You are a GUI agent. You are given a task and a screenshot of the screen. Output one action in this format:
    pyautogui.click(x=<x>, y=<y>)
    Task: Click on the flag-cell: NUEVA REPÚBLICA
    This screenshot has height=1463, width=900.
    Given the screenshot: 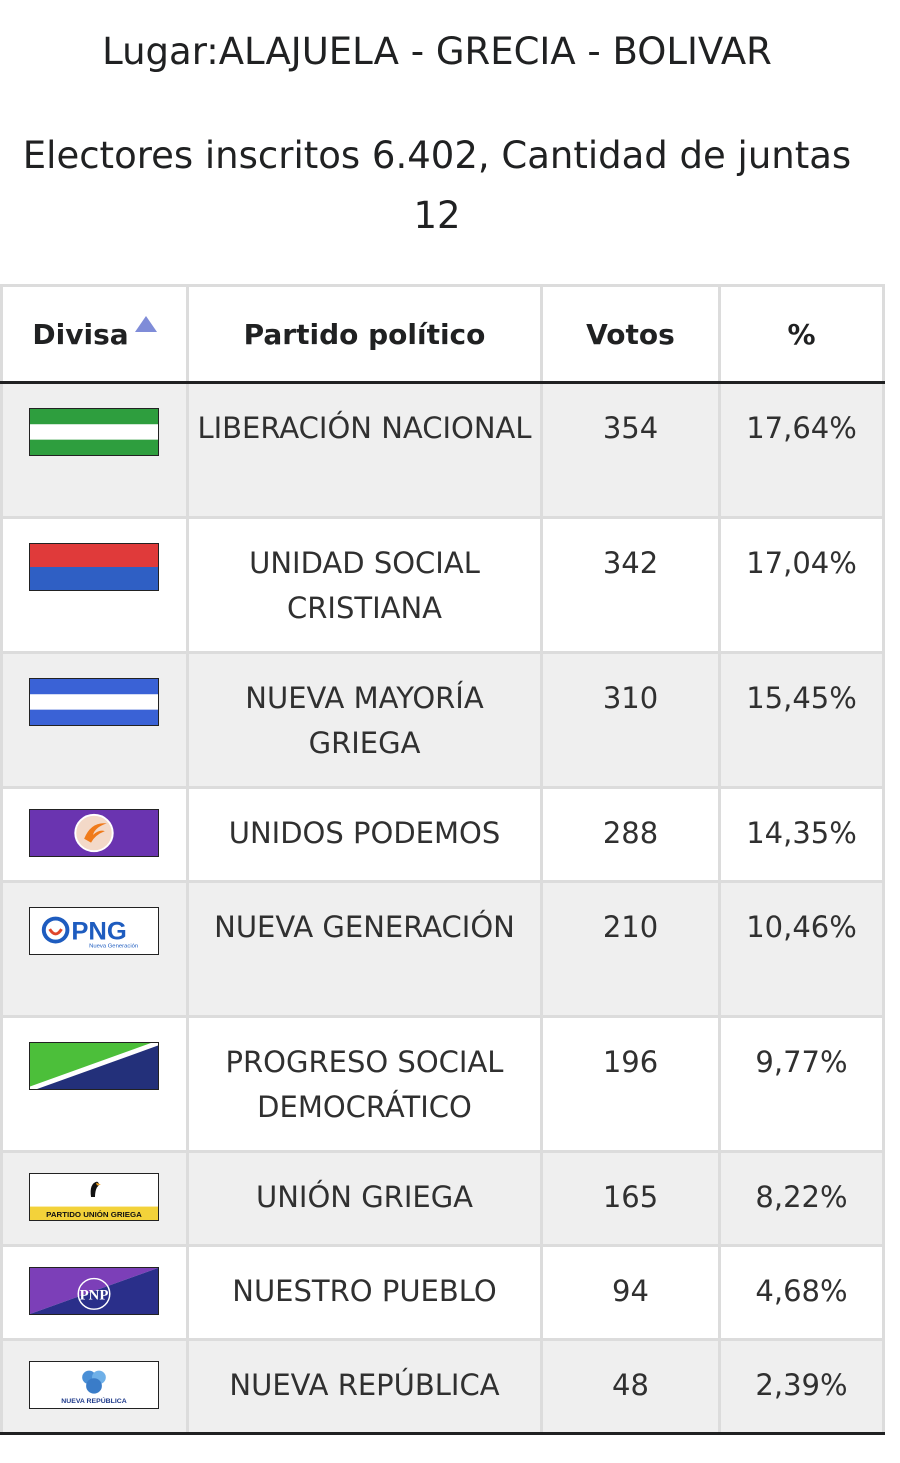 What is the action you would take?
    pyautogui.click(x=94, y=1386)
    